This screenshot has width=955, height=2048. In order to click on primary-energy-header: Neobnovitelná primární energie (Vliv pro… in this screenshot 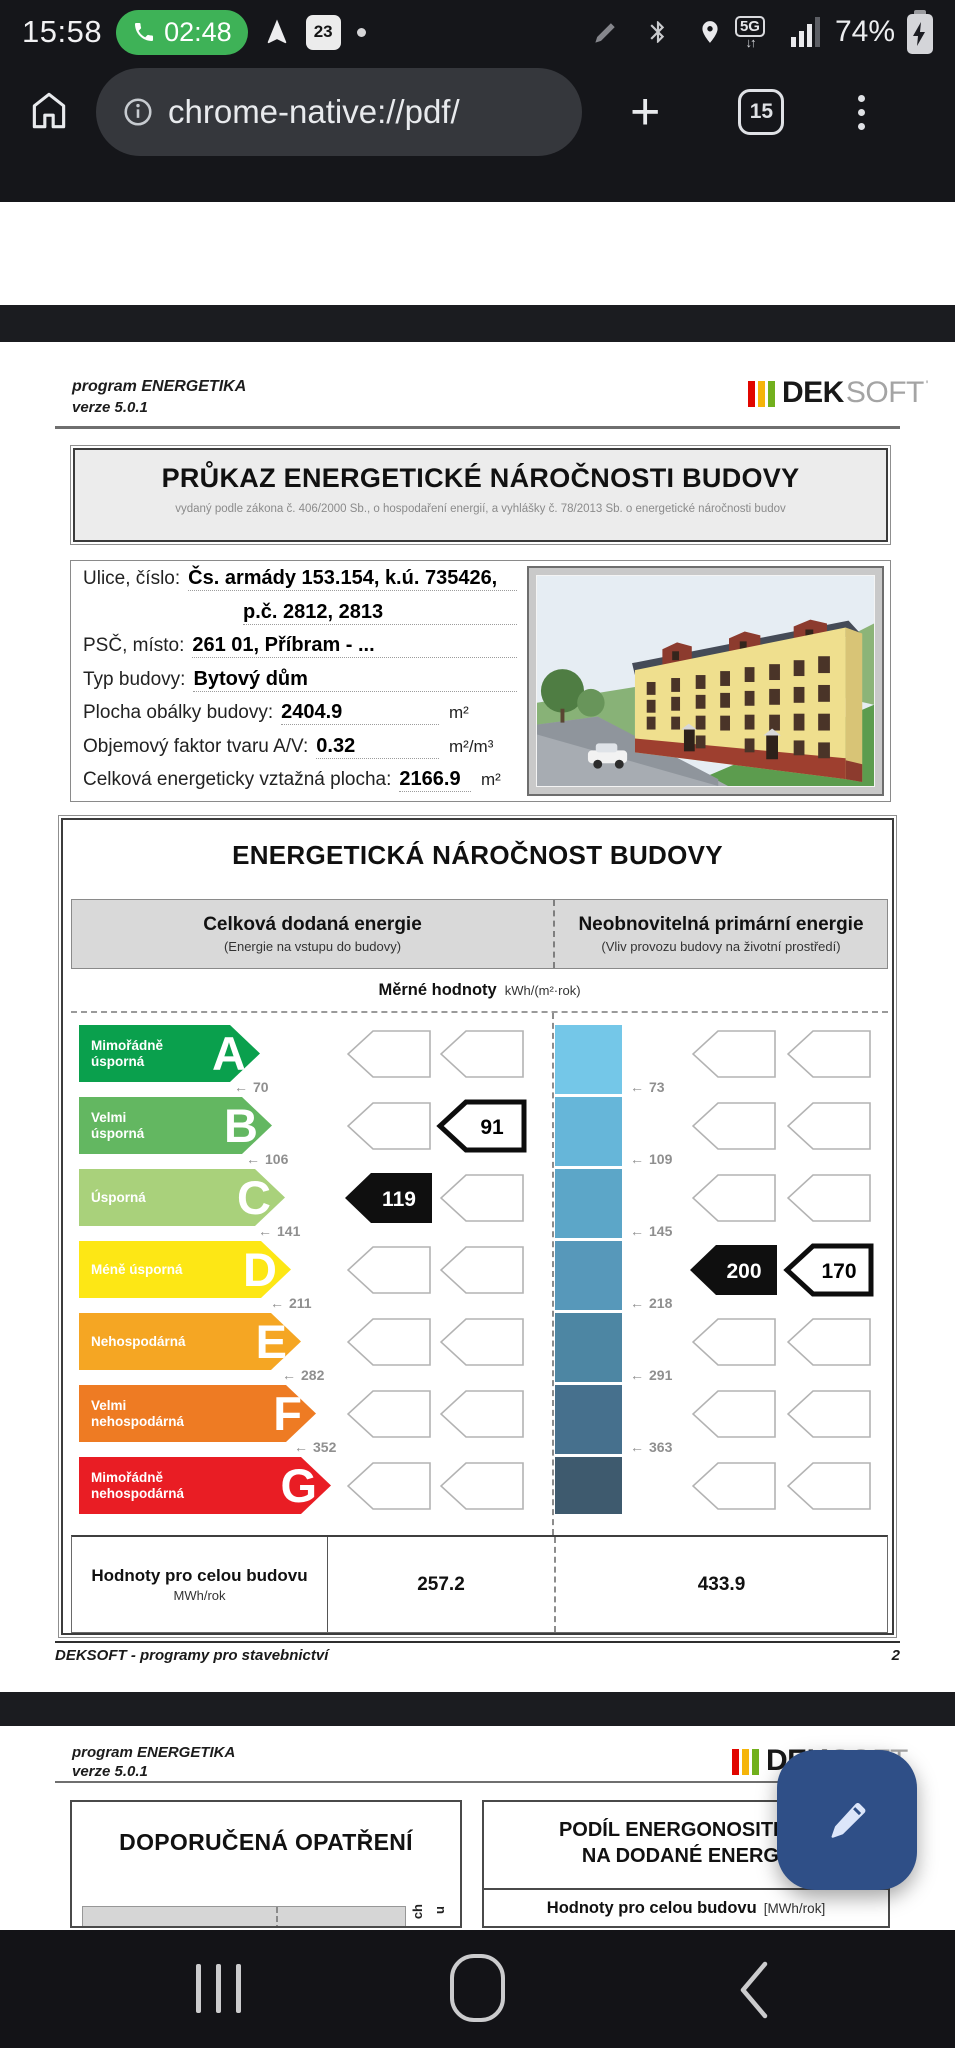, I will do `click(721, 934)`.